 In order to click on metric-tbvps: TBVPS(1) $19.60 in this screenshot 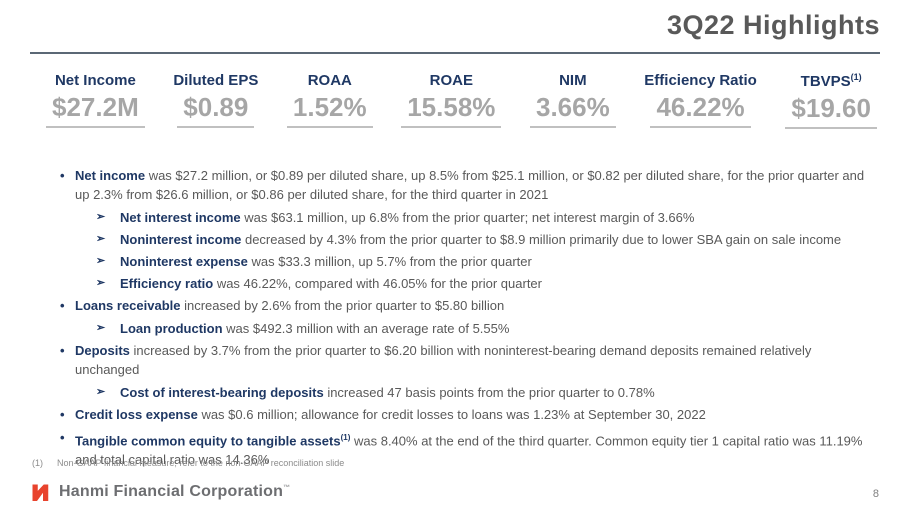, I will do `click(831, 100)`.